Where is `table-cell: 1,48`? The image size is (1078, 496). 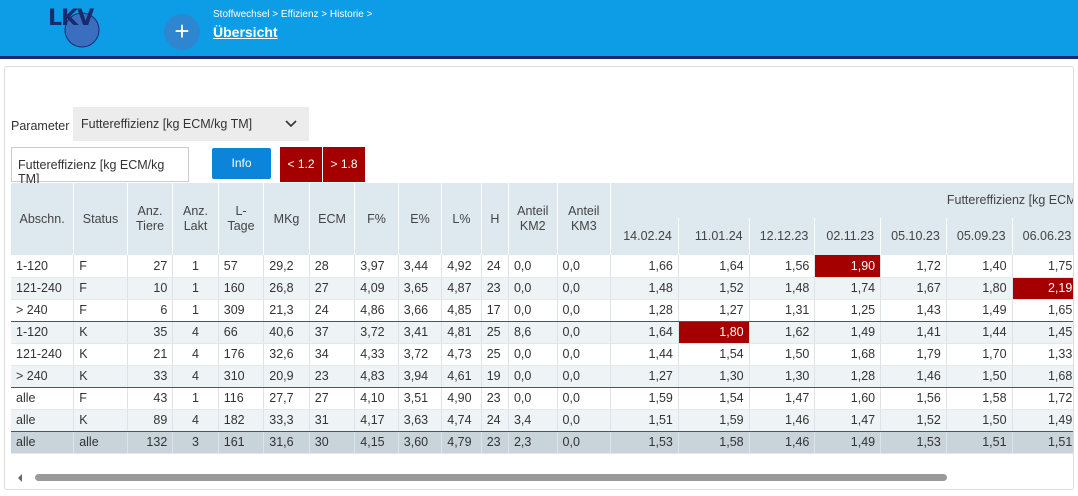
table-cell: 1,48 is located at coordinates (782, 288).